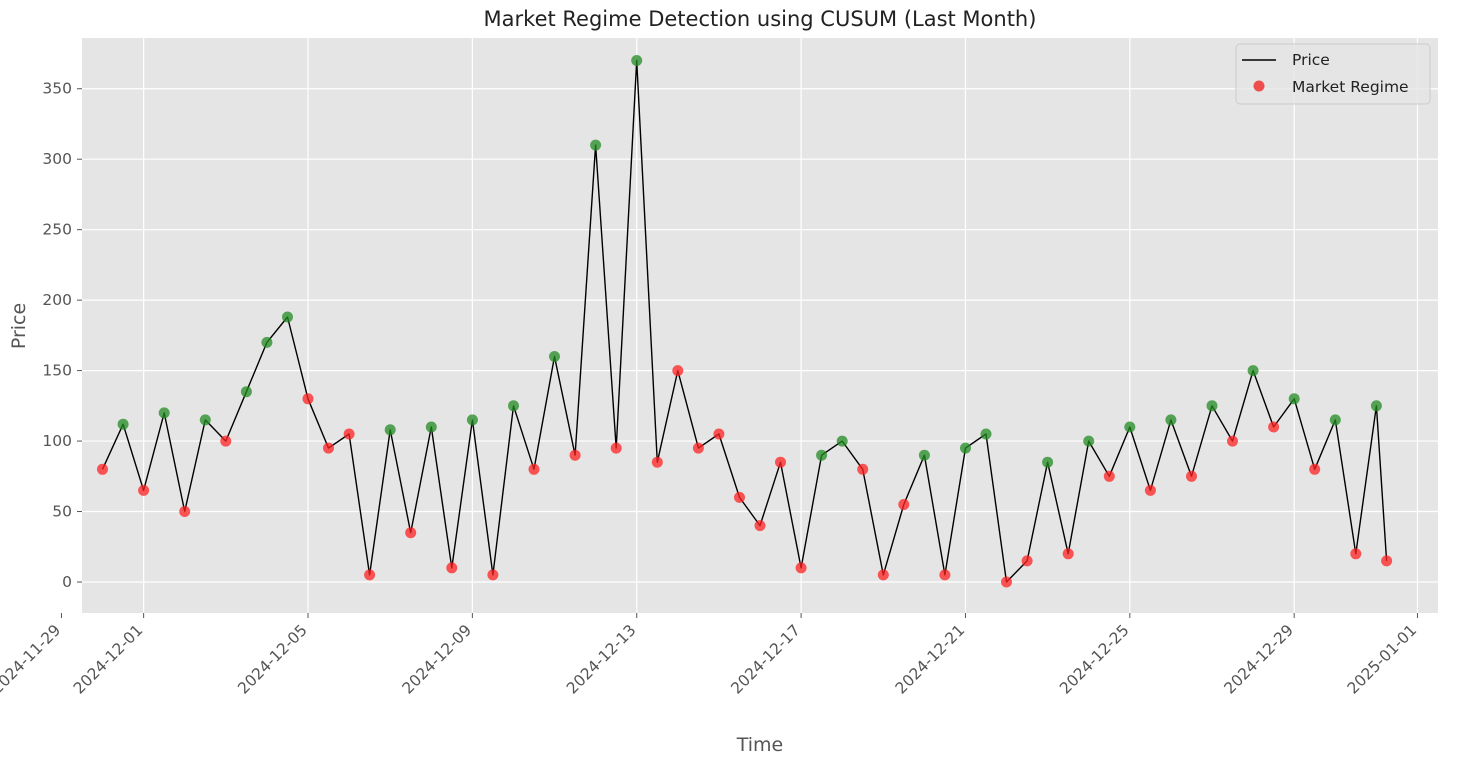  What do you see at coordinates (930, 659) in the screenshot?
I see `x-tick-label: 2024-12-21` at bounding box center [930, 659].